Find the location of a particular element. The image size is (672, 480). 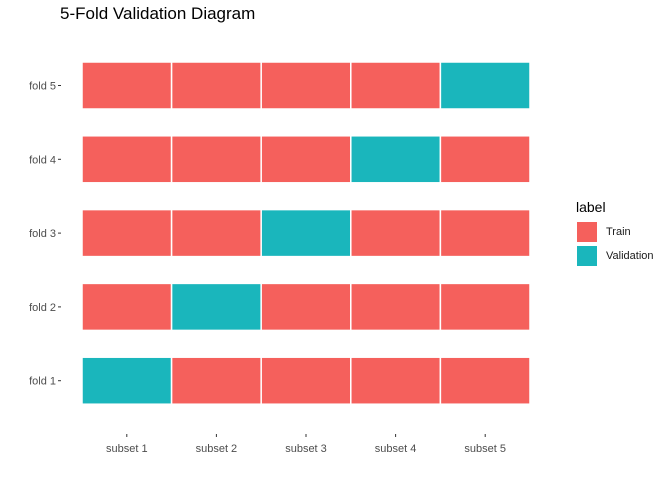

x-tick-label: subset 5 is located at coordinates (485, 449).